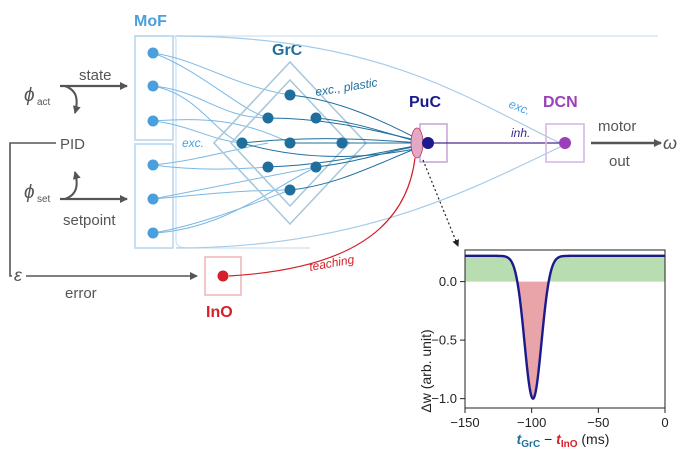 This screenshot has width=678, height=456. I want to click on grc-group: GrC exc., plastic, so click(295, 134).